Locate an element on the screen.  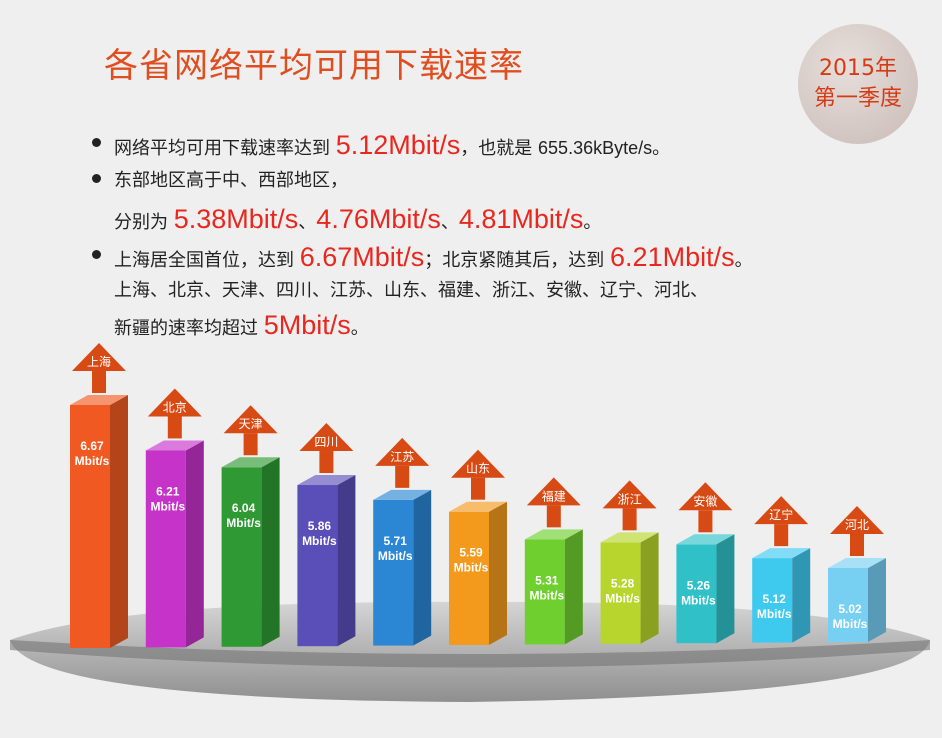
value-label: 5.28 is located at coordinates (623, 583).